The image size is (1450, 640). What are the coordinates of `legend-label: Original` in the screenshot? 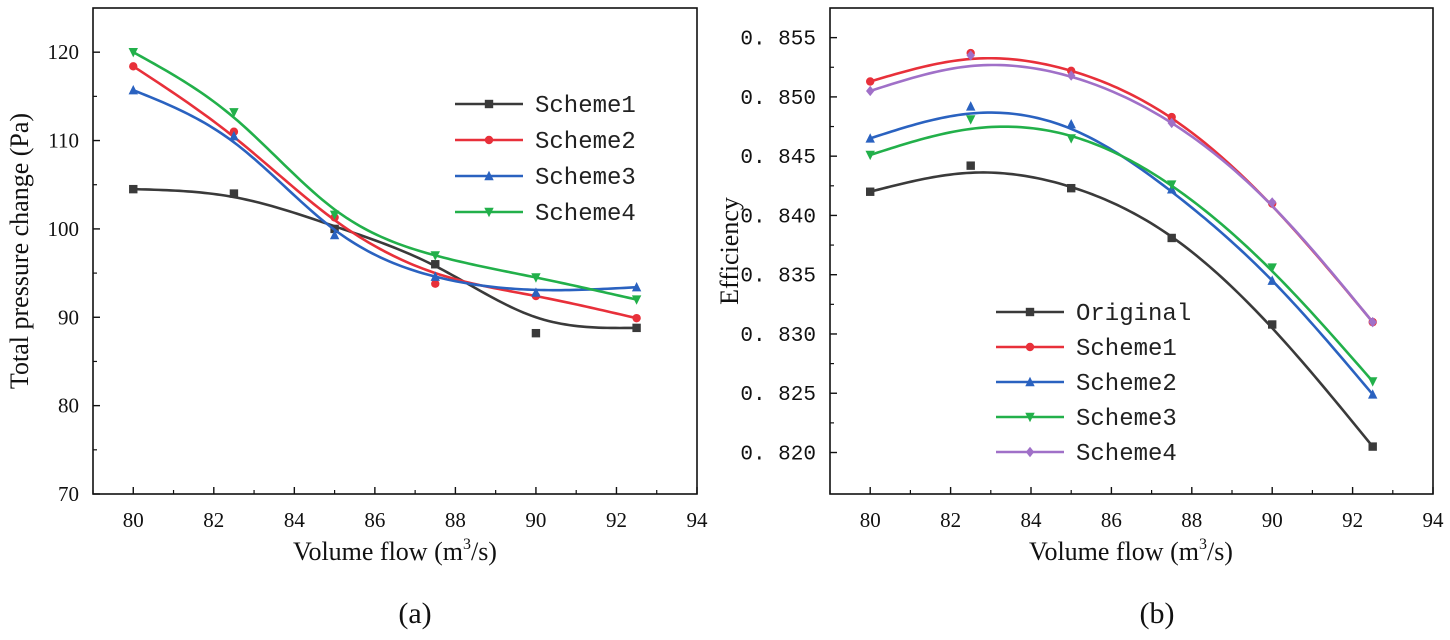 It's located at (1133, 314).